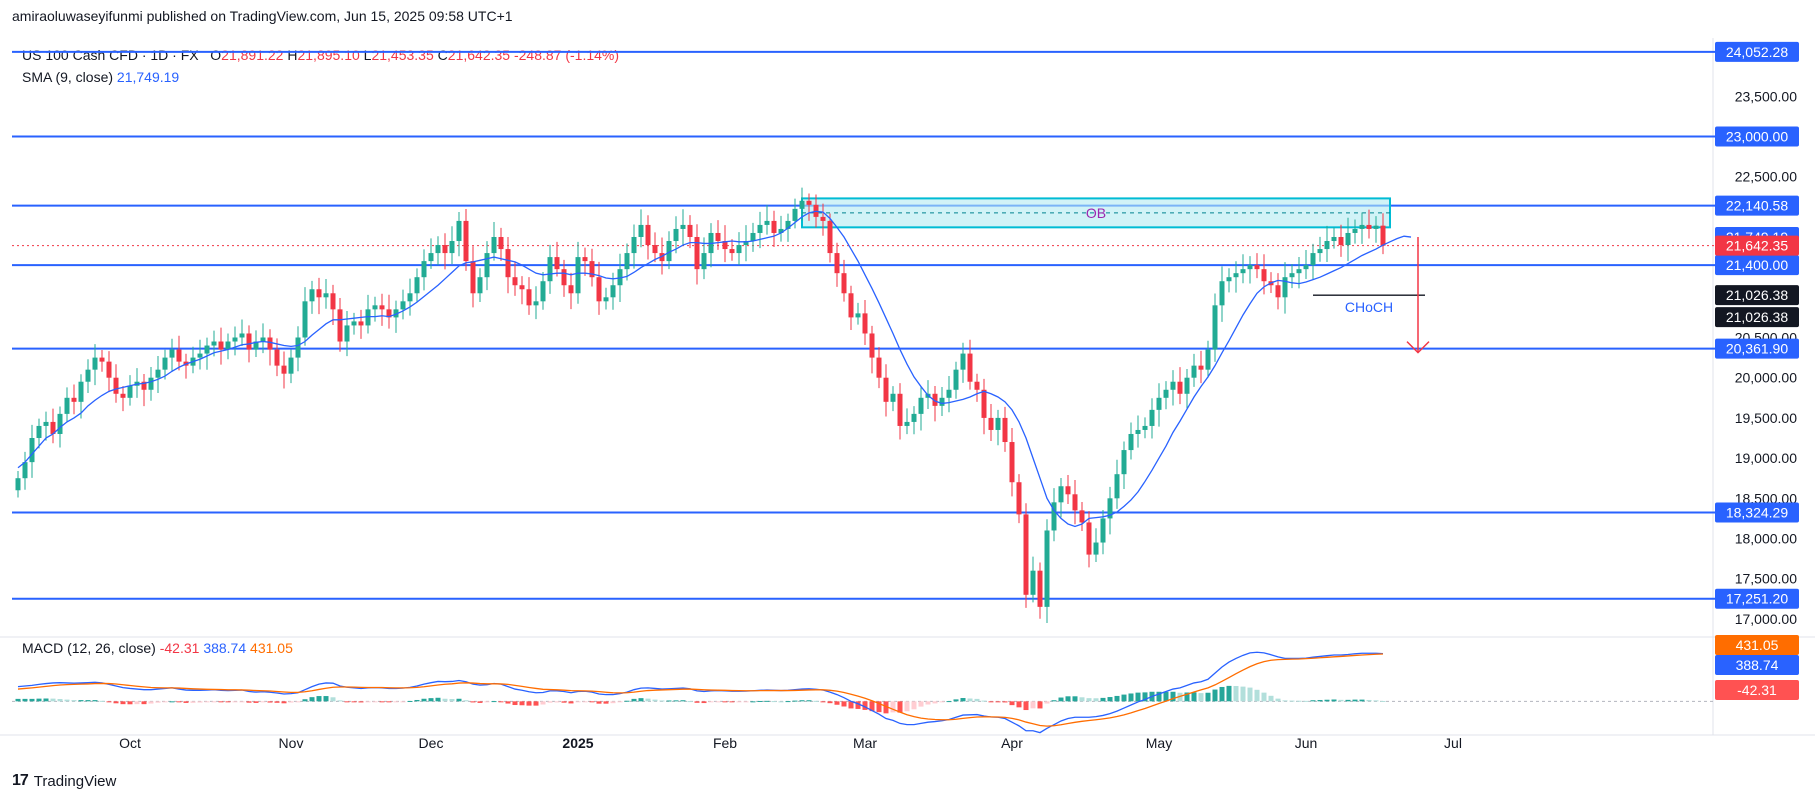 The width and height of the screenshot is (1815, 803). What do you see at coordinates (1757, 690) in the screenshot?
I see `macd-badge` at bounding box center [1757, 690].